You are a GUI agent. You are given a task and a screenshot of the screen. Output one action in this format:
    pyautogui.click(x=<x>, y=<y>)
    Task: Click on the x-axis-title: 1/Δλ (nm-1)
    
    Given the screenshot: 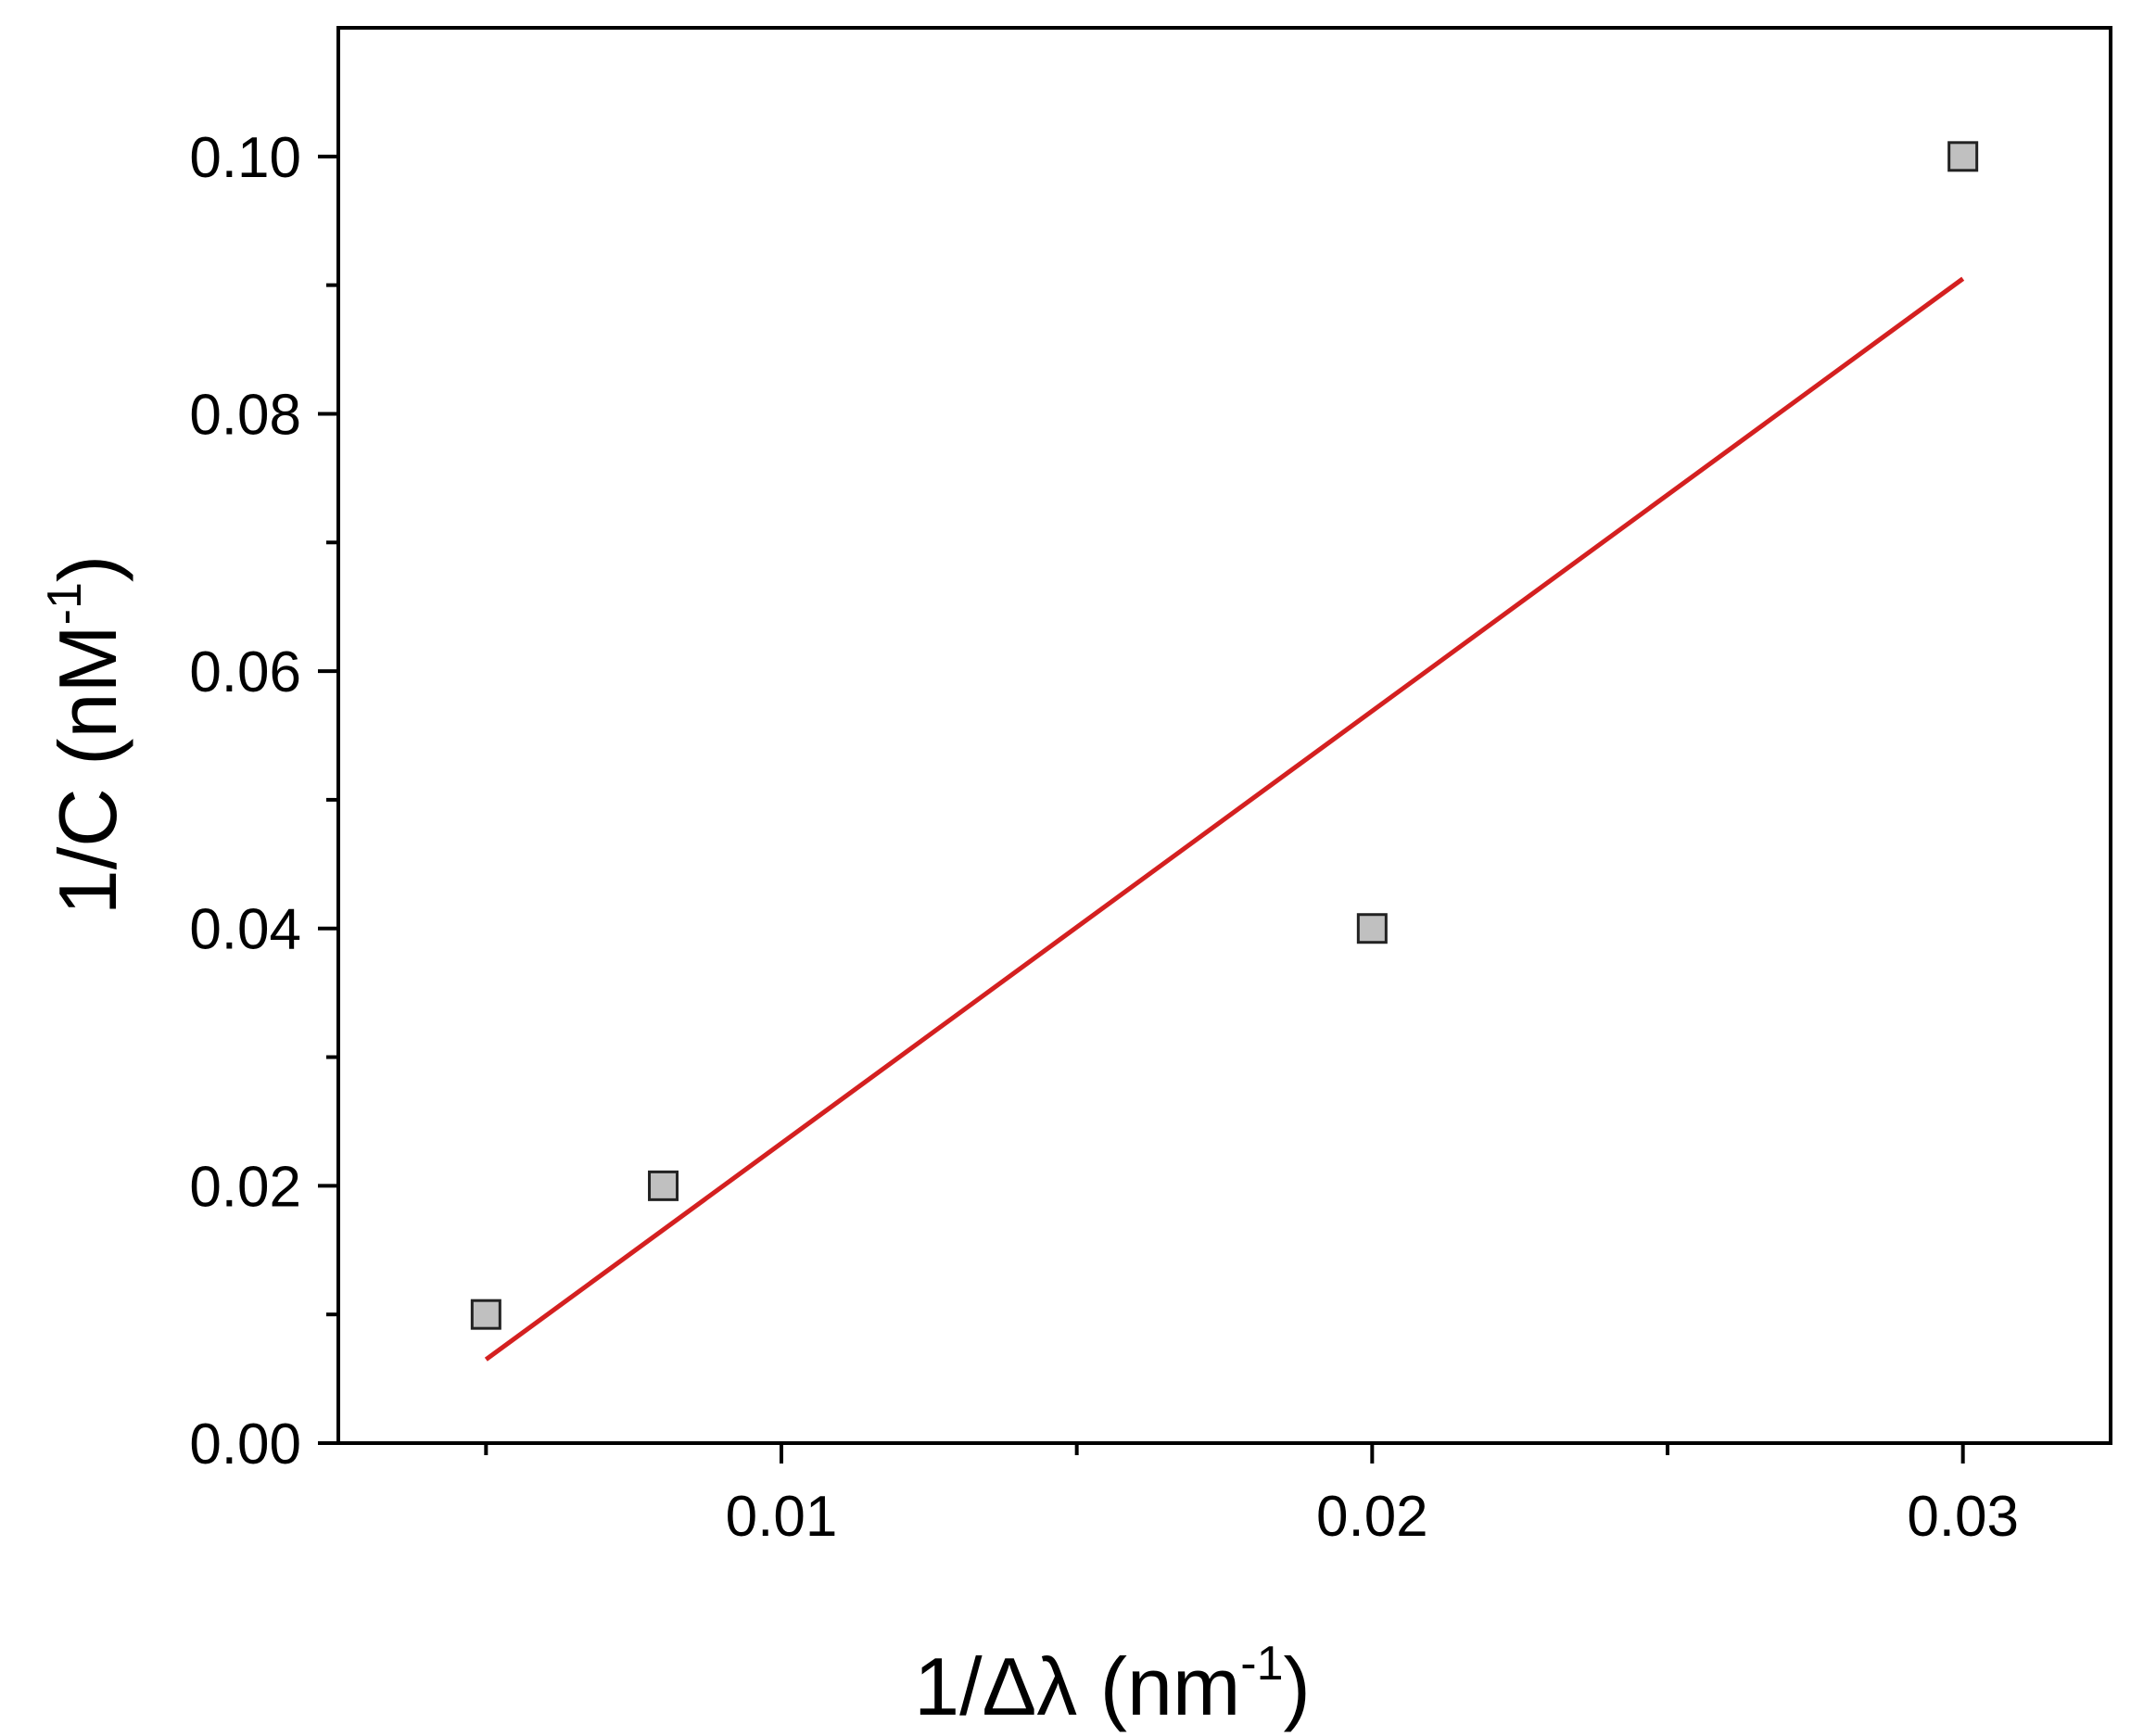 What is the action you would take?
    pyautogui.click(x=1112, y=1684)
    